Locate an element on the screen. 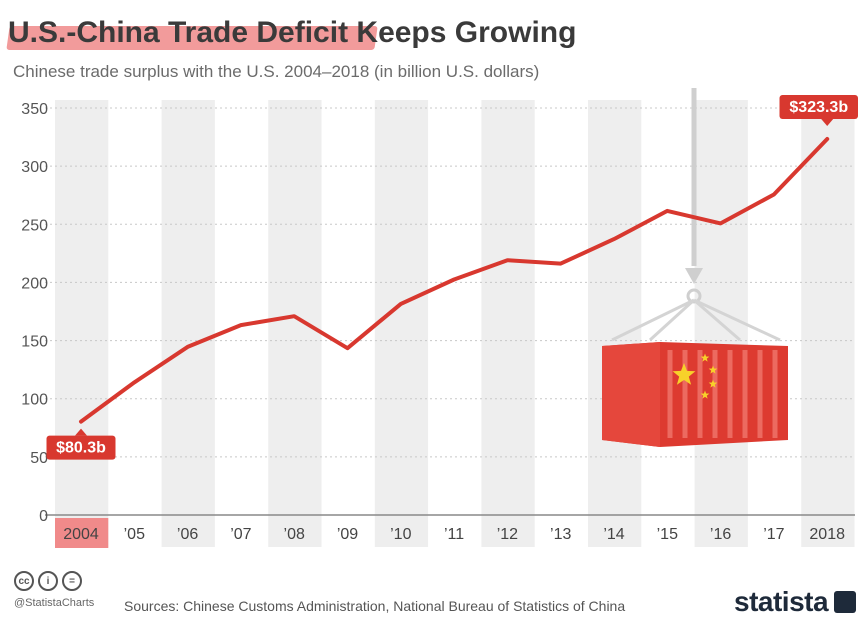  title-block: U.S.-China Trade Deficit Keeps Growing is located at coordinates (291, 36).